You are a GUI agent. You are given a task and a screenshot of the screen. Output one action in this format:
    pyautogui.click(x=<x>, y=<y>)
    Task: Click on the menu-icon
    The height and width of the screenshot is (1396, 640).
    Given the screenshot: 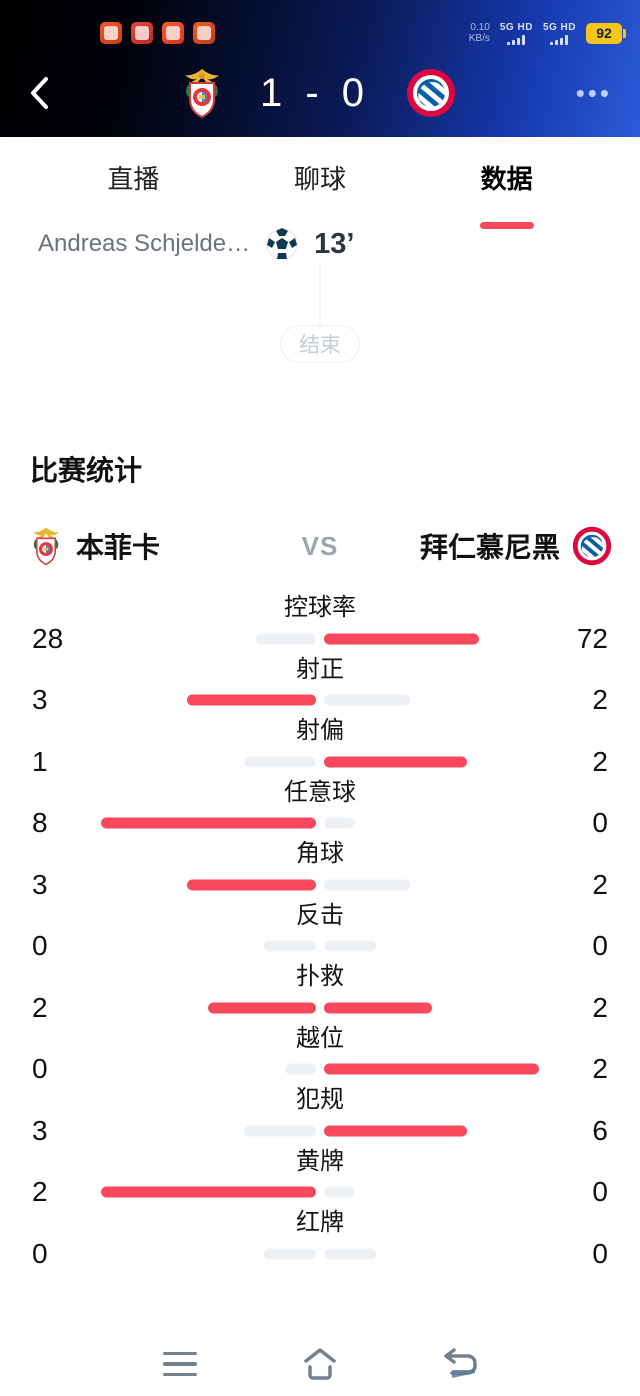 What is the action you would take?
    pyautogui.click(x=180, y=1364)
    